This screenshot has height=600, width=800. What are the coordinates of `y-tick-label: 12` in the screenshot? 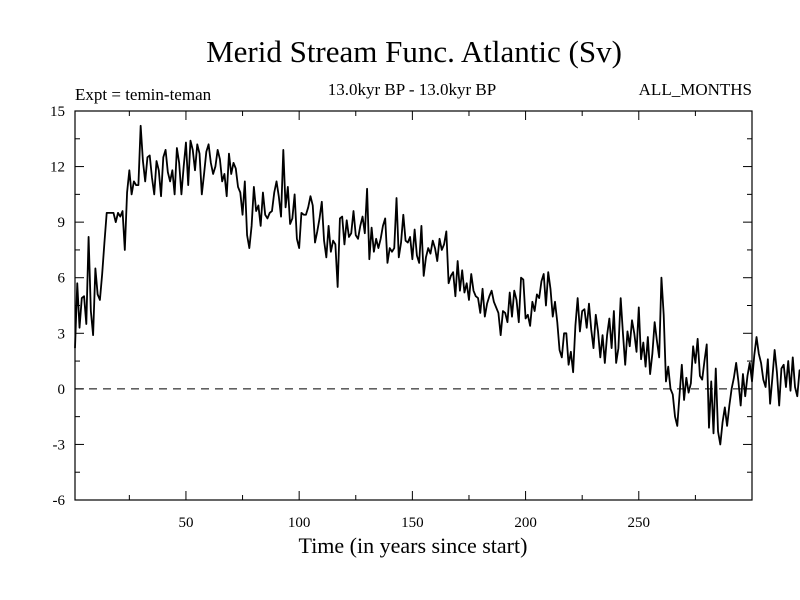 It's located at (57, 168).